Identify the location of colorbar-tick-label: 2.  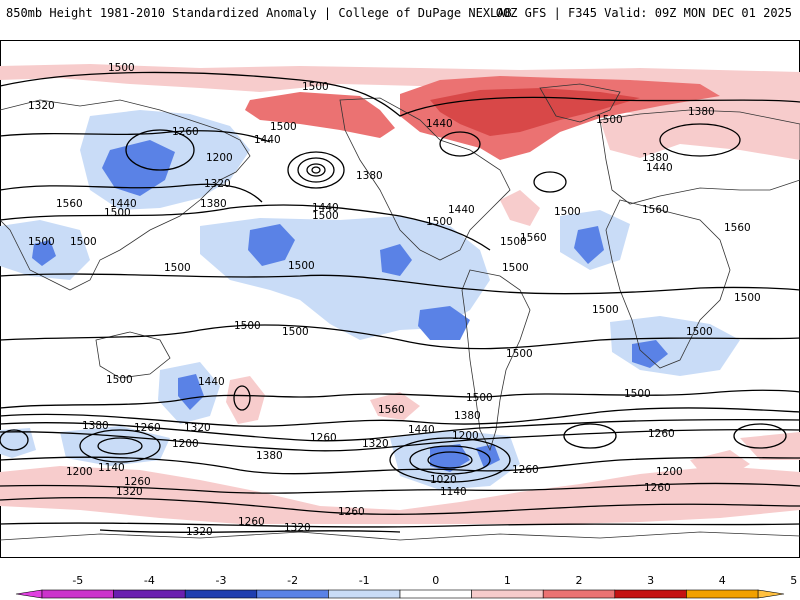
(579, 580).